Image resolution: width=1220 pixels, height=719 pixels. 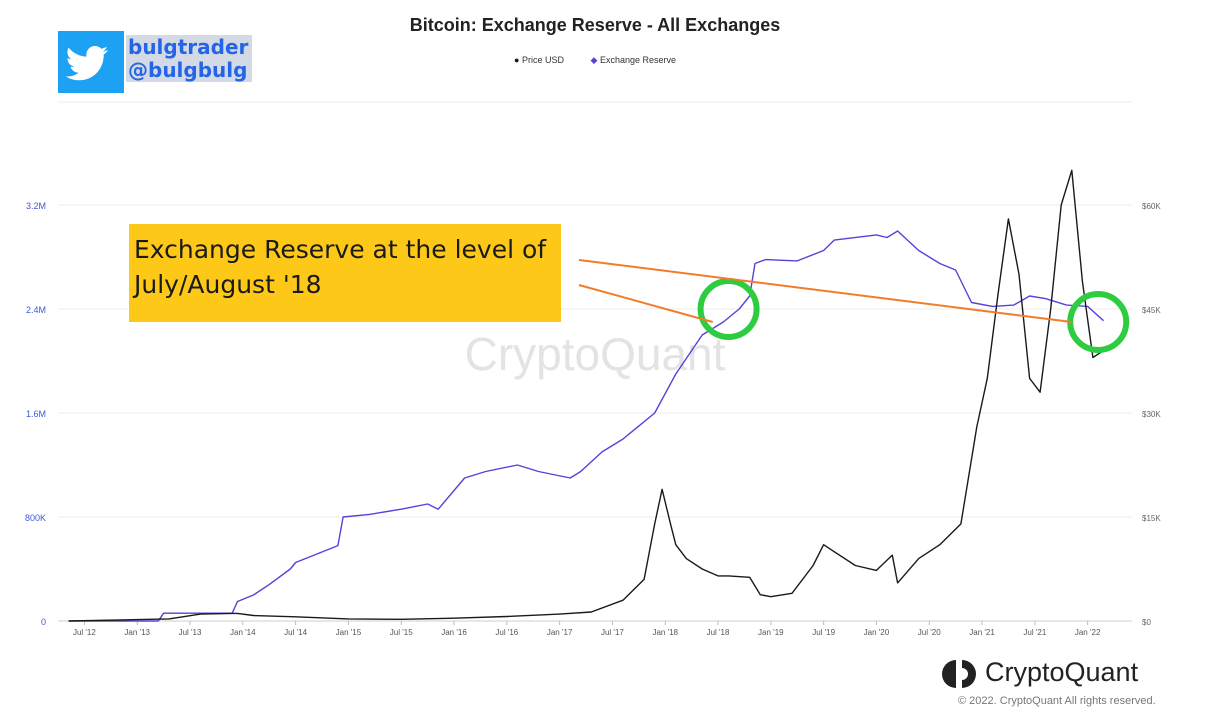 I want to click on footer-copyright: © 2022. CryptoQuant All rights reserved., so click(x=1057, y=701).